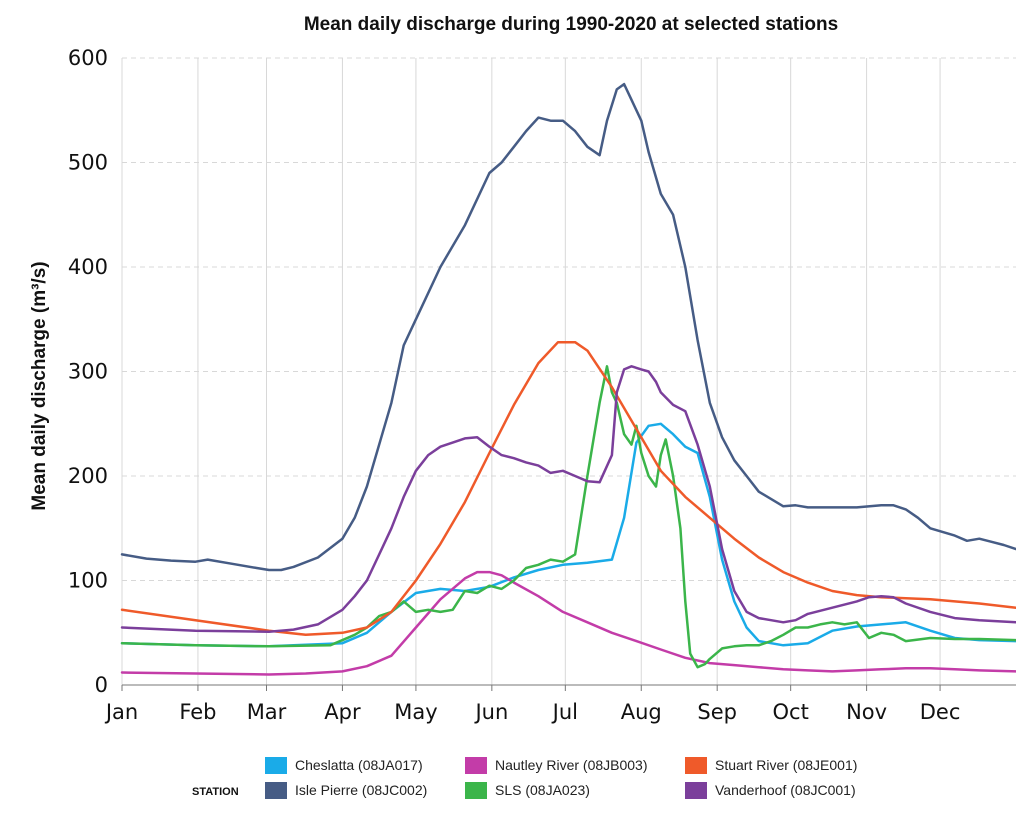  I want to click on y-tick-label: 100, so click(88, 581).